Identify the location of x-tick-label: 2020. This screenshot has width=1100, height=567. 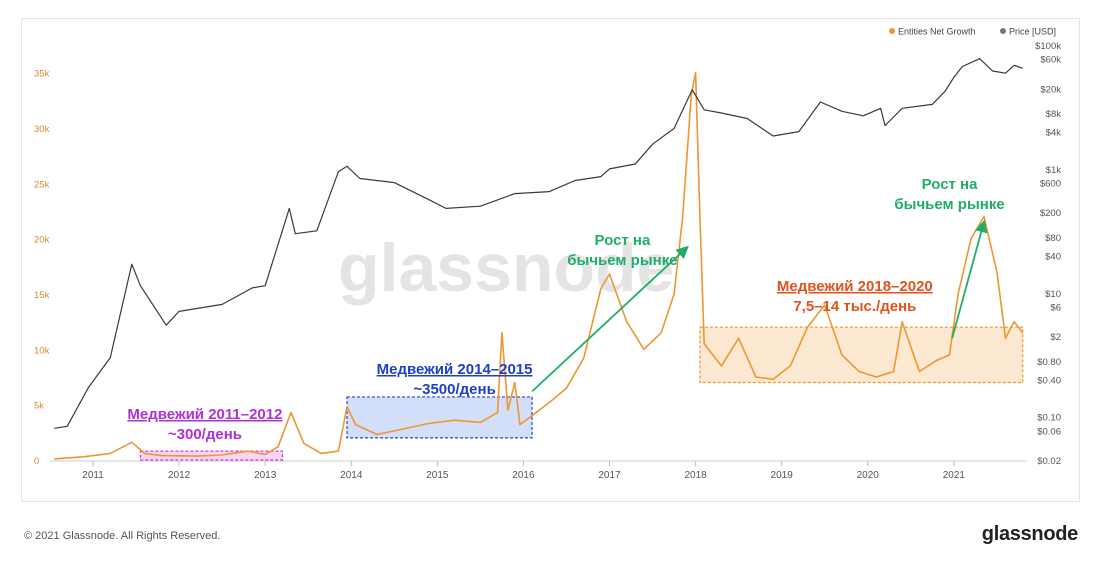
(868, 475).